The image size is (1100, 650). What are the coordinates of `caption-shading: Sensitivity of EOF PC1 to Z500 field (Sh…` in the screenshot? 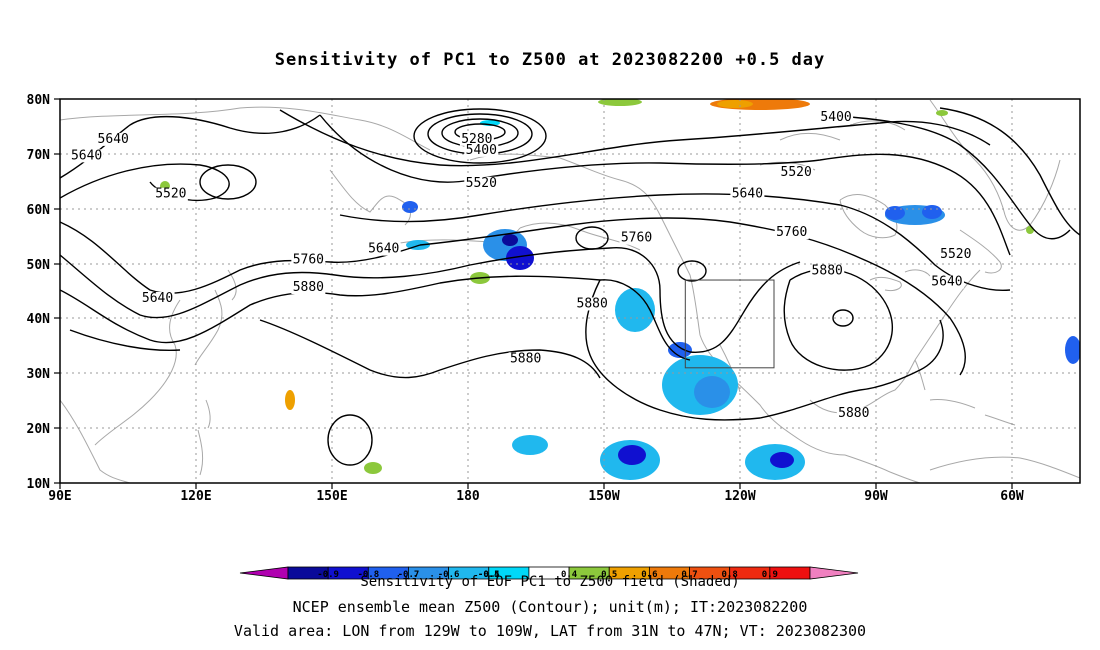 It's located at (550, 582).